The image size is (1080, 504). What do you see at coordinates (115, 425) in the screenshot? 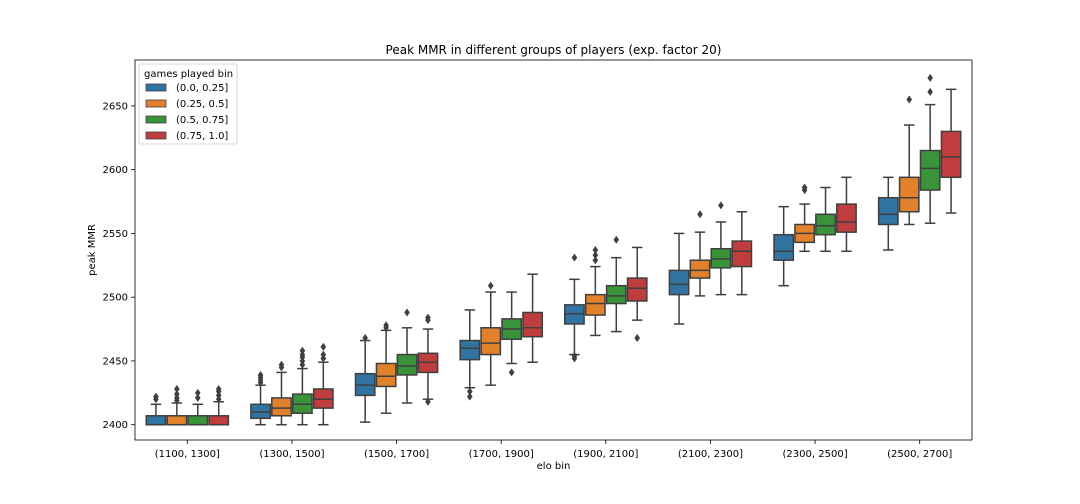
I see `y-tick-label: 2400` at bounding box center [115, 425].